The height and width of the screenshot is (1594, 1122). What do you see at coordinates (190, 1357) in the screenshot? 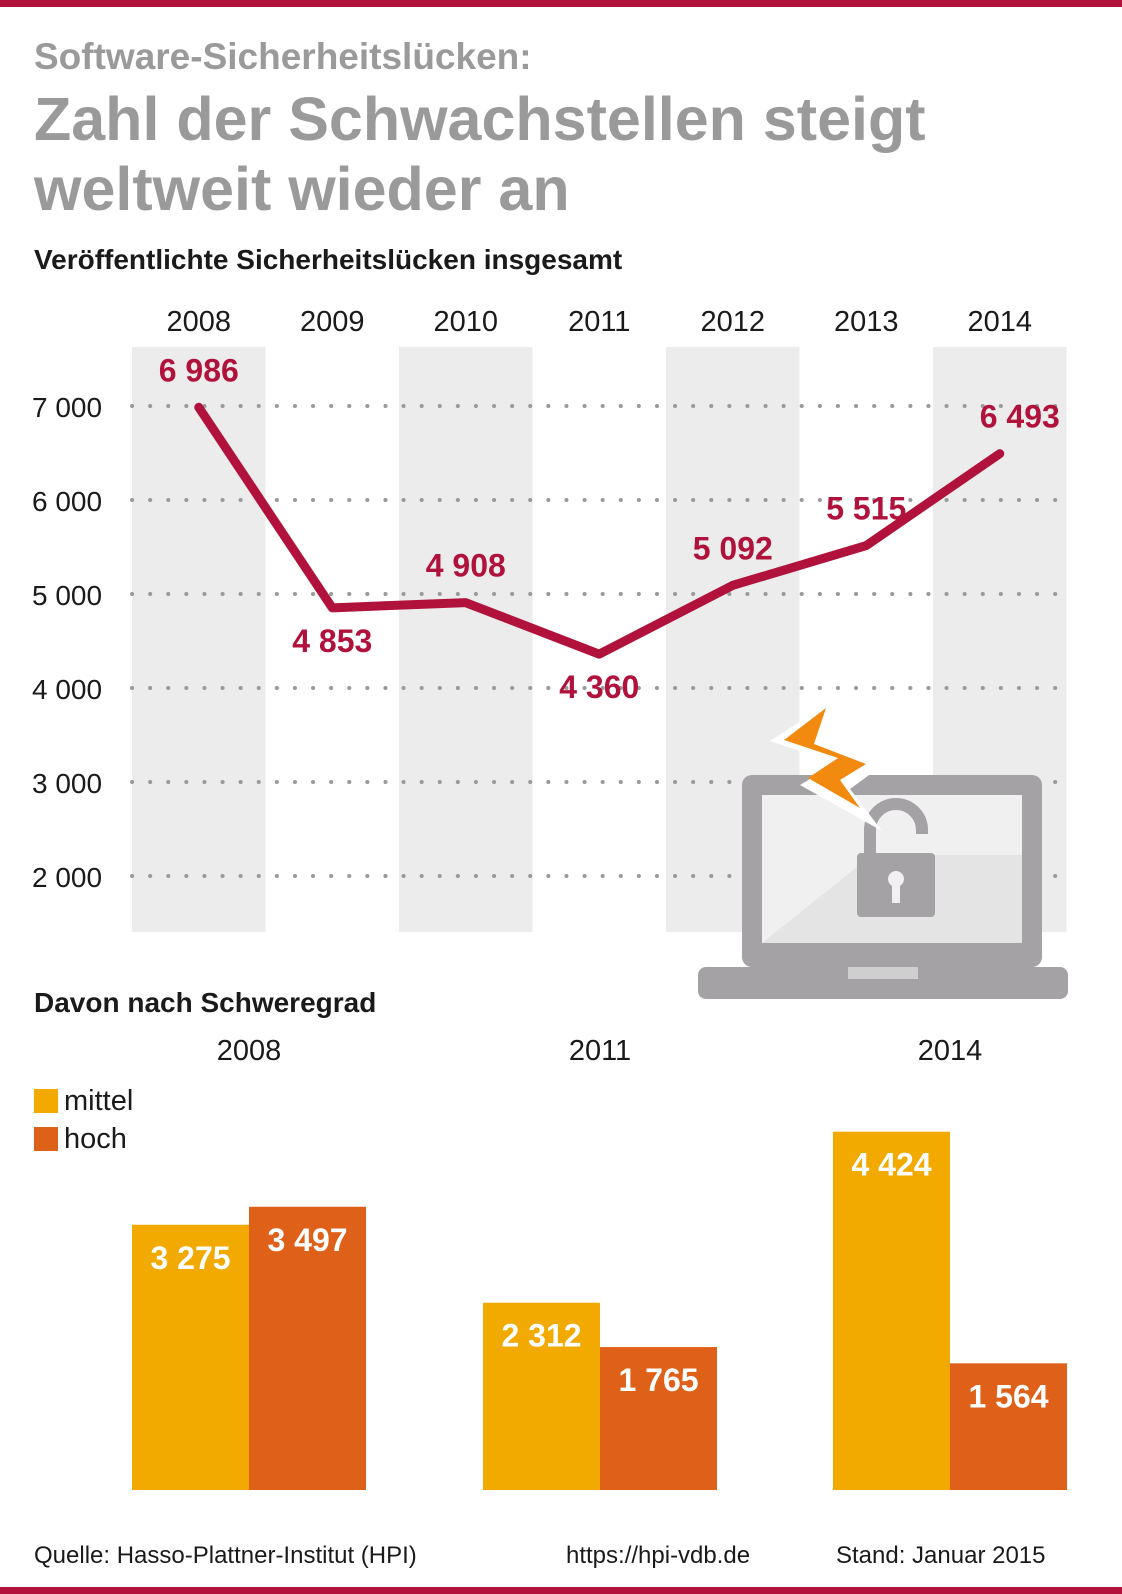
I see `bar-mittel-2008` at bounding box center [190, 1357].